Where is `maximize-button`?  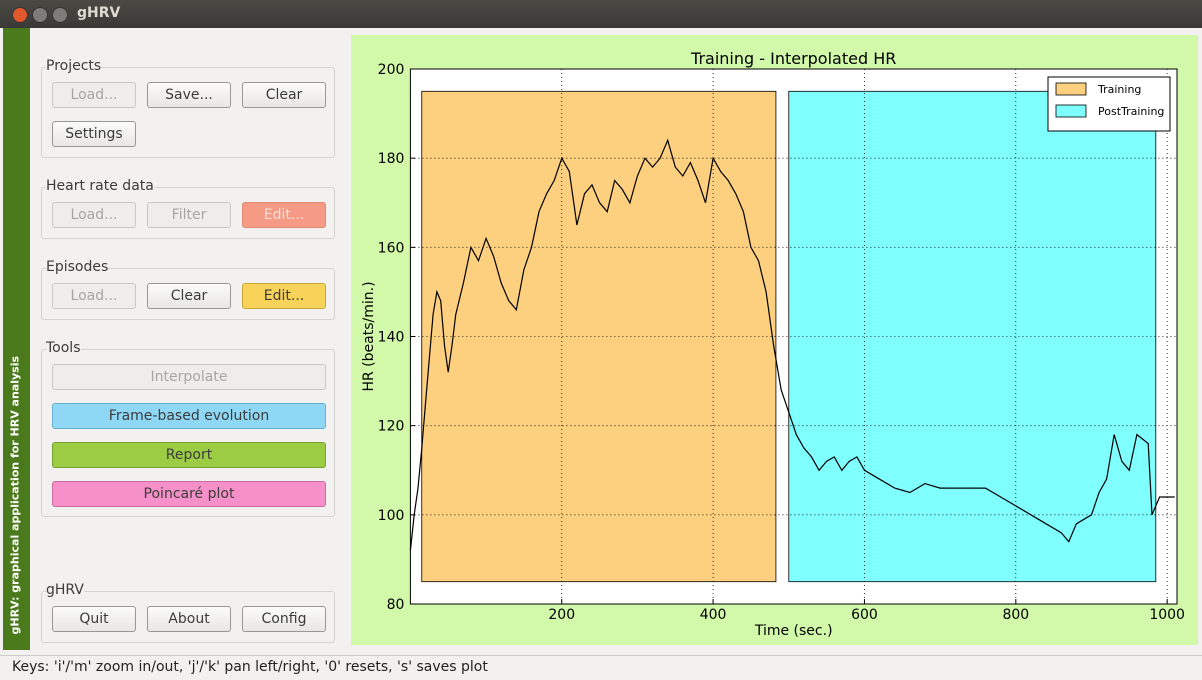 maximize-button is located at coordinates (60, 15).